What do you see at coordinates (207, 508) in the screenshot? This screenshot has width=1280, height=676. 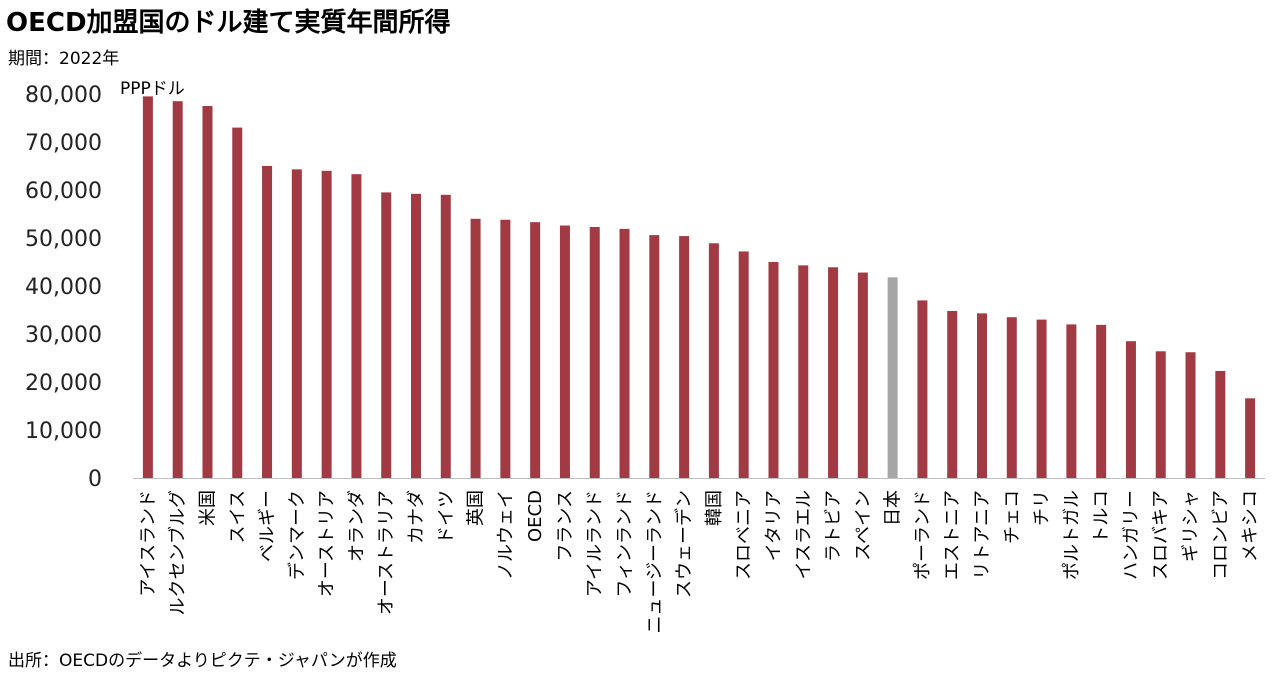 I see `x-category-label: 米国` at bounding box center [207, 508].